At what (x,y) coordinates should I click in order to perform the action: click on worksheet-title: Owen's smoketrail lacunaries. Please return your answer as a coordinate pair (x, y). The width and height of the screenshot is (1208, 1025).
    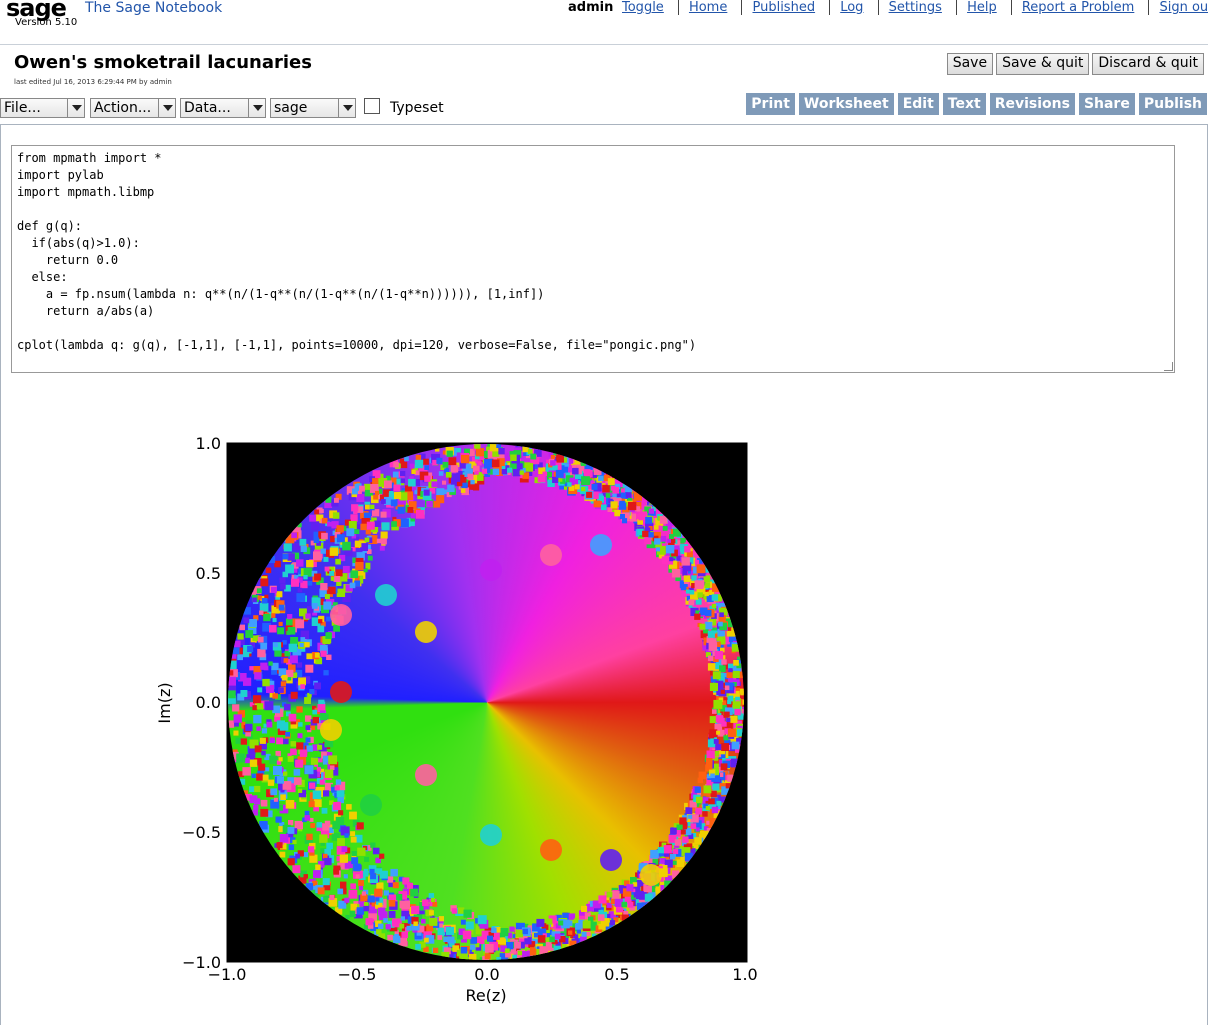
    Looking at the image, I should click on (163, 62).